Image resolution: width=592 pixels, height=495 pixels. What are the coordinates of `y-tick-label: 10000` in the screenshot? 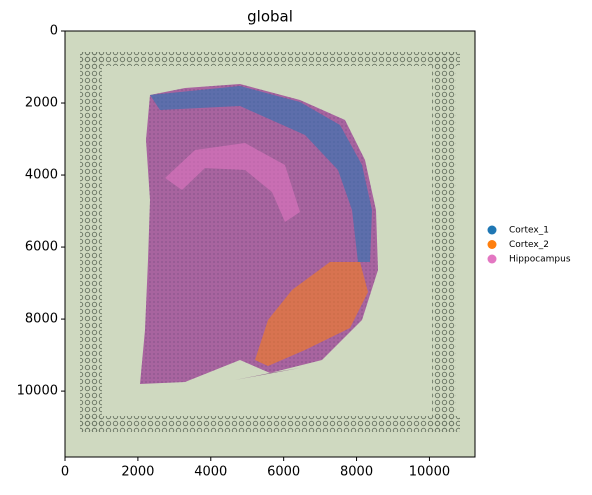 It's located at (37, 391).